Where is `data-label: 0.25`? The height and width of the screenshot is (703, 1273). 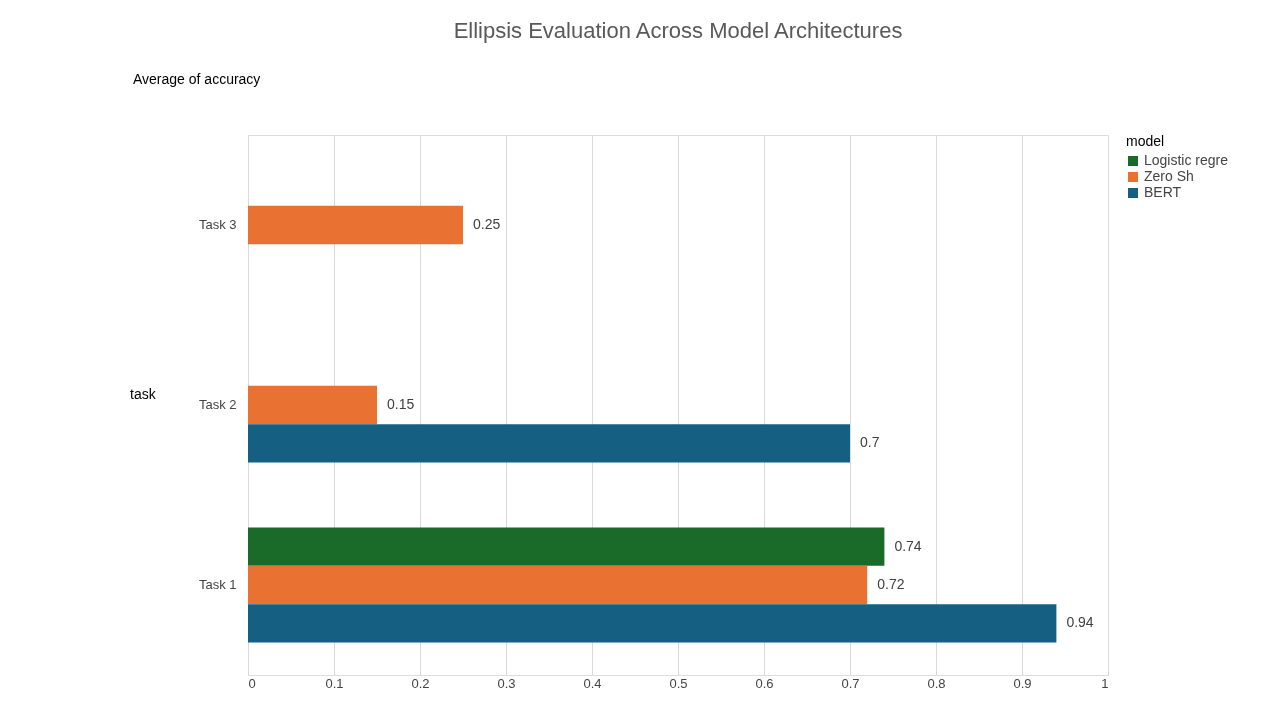 data-label: 0.25 is located at coordinates (487, 224).